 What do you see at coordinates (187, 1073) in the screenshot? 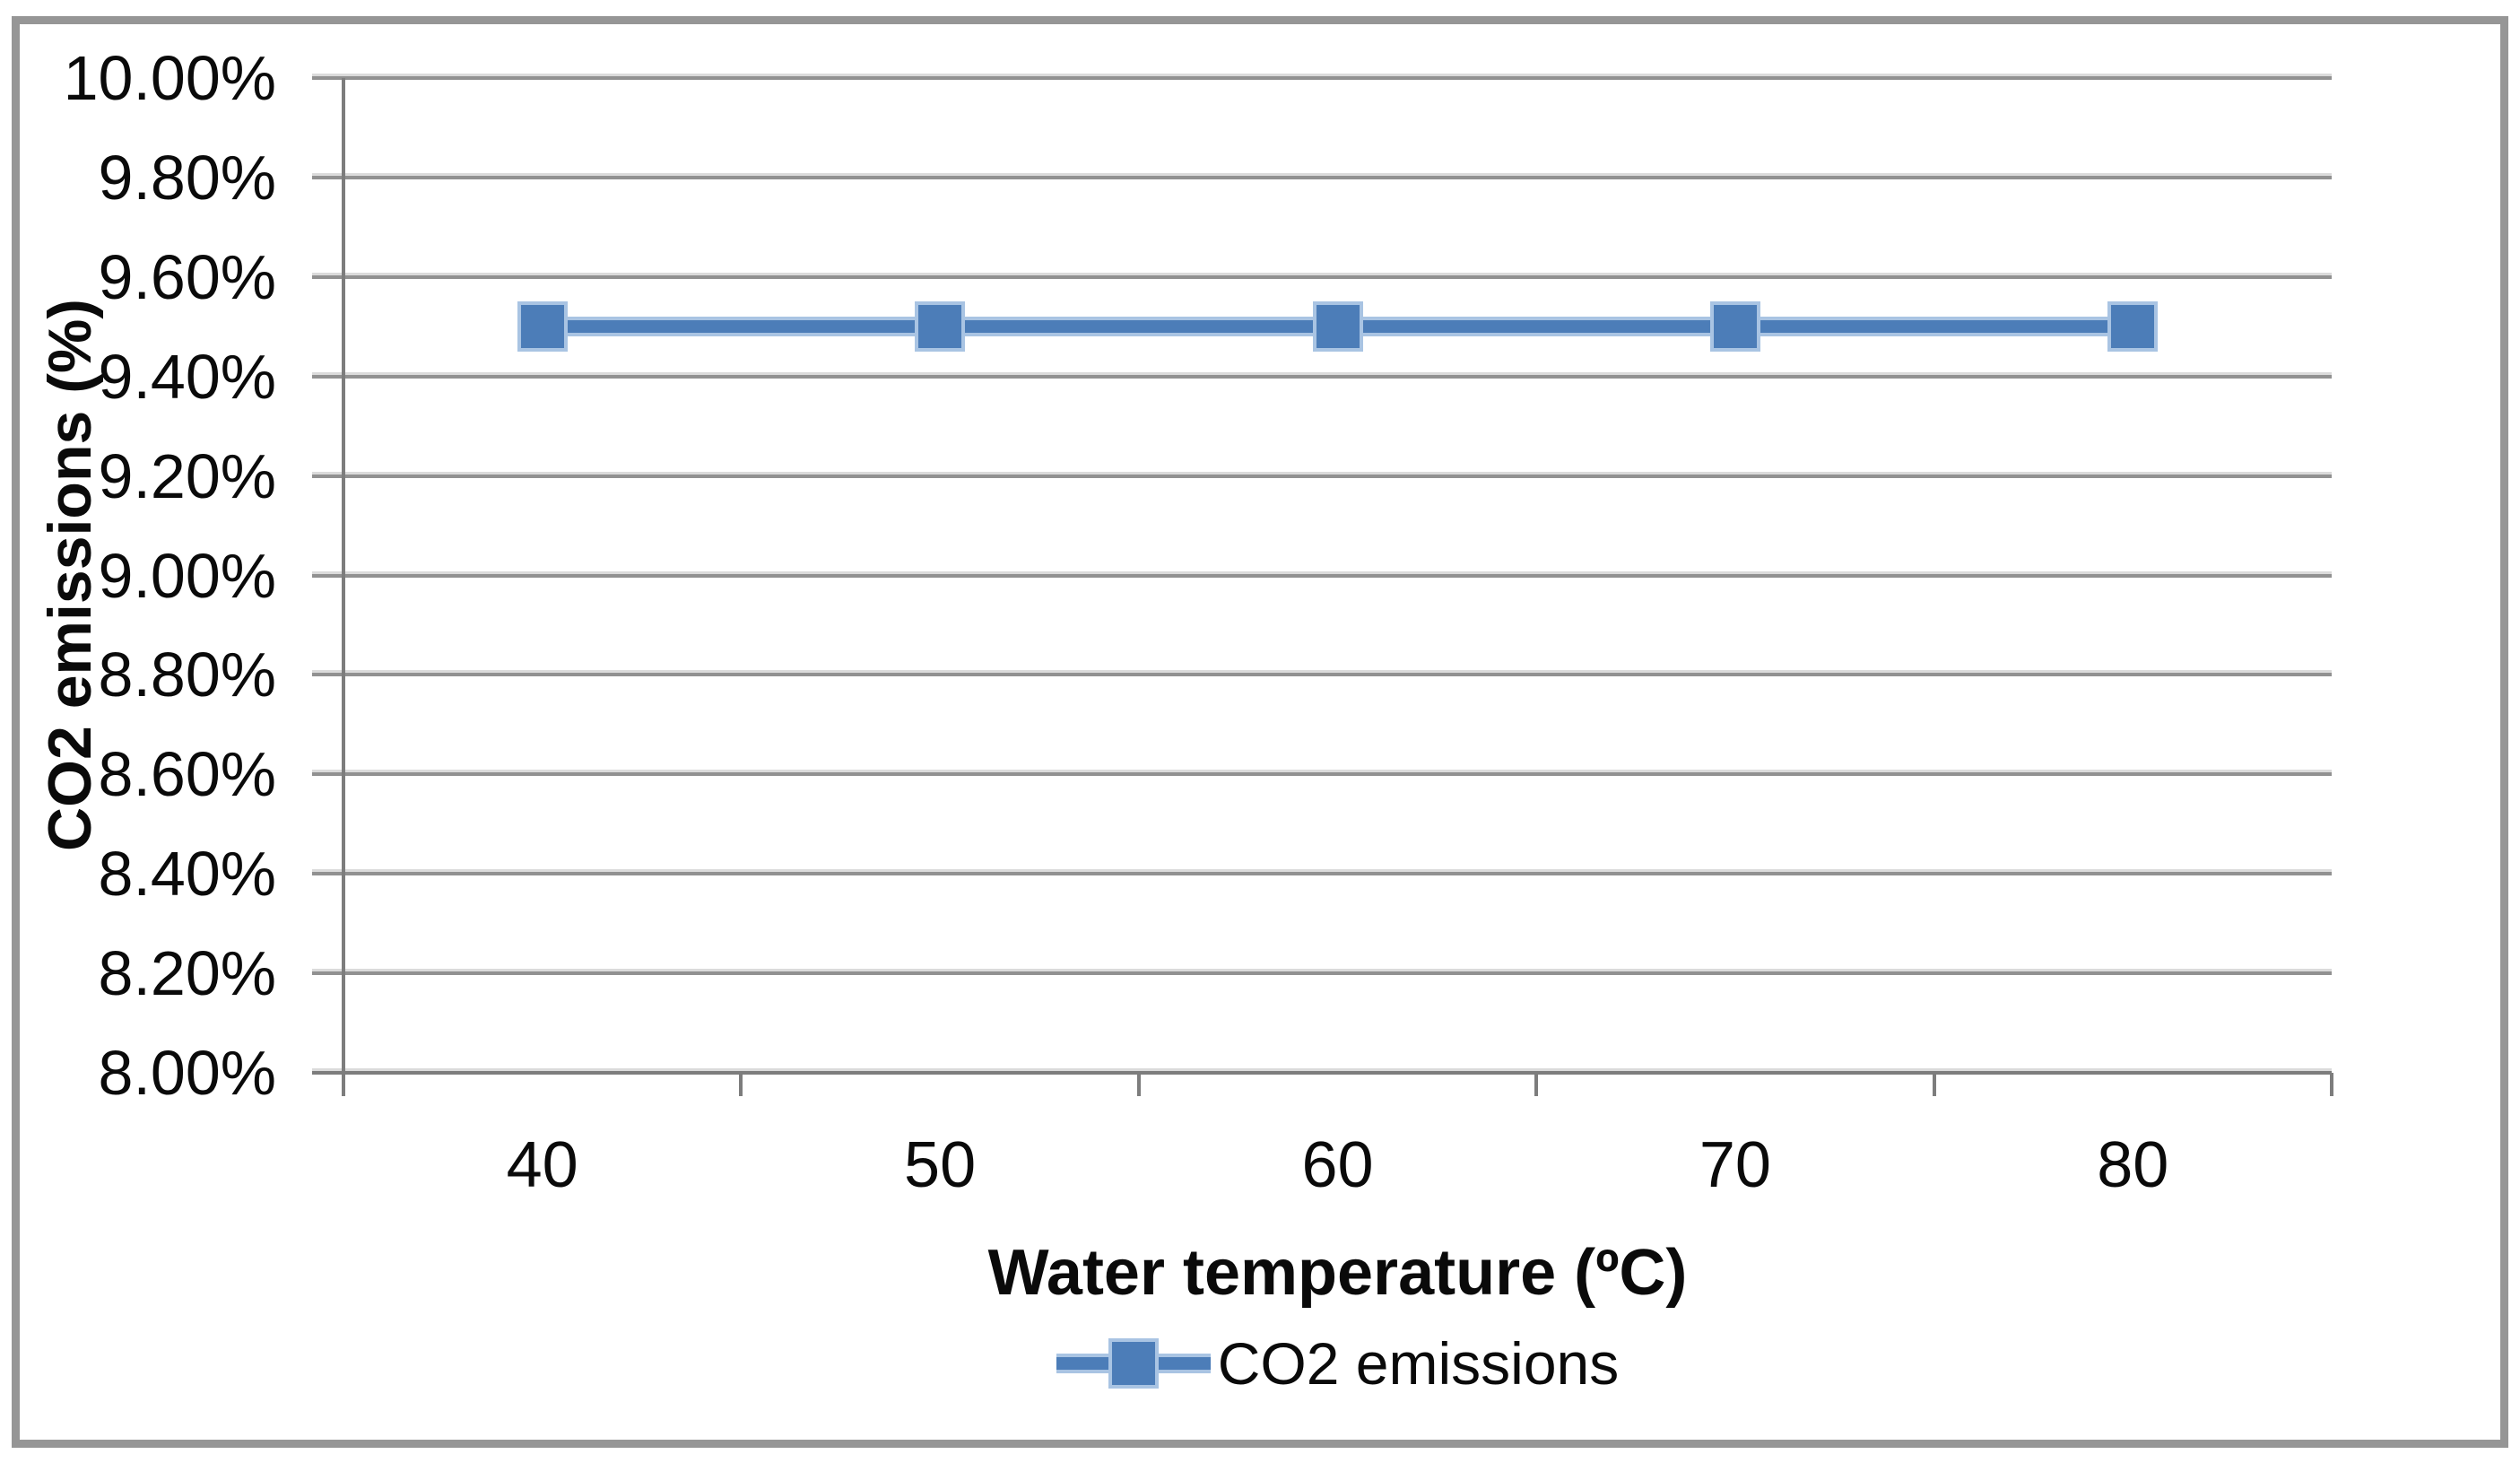
I see `y-tick-label: 8.00%` at bounding box center [187, 1073].